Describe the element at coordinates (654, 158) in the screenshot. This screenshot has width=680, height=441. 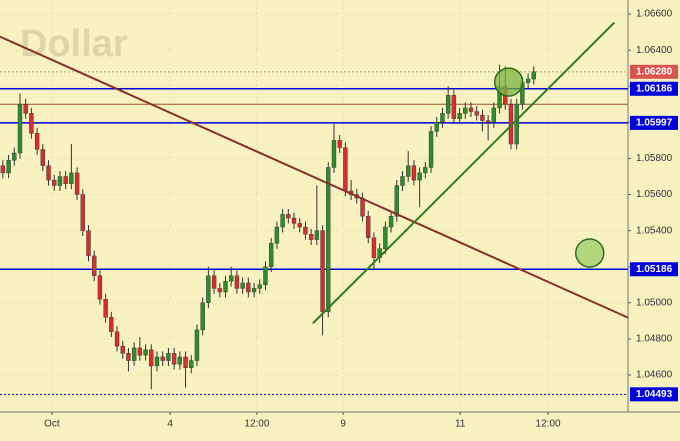
I see `y-tick-label: 1.05800` at that location.